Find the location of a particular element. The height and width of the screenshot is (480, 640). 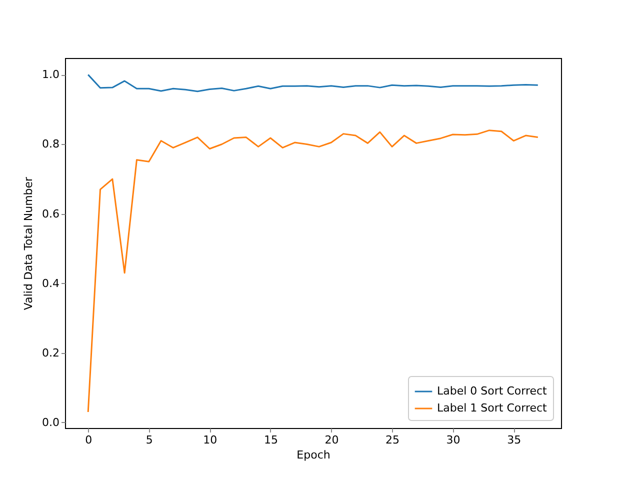

x-tick-label: 5 is located at coordinates (149, 440).